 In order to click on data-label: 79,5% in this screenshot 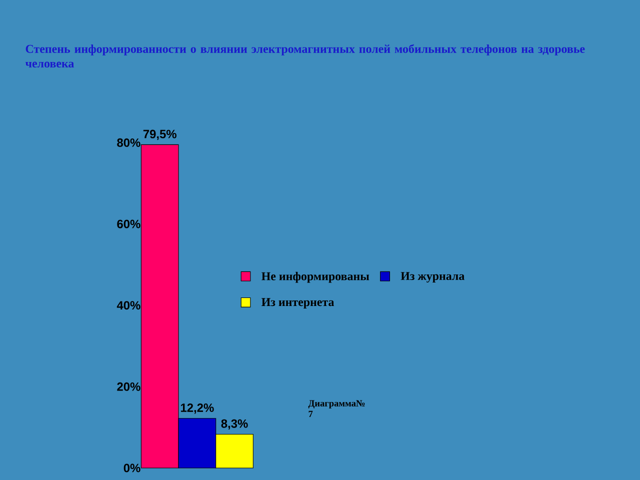, I will do `click(159, 135)`.